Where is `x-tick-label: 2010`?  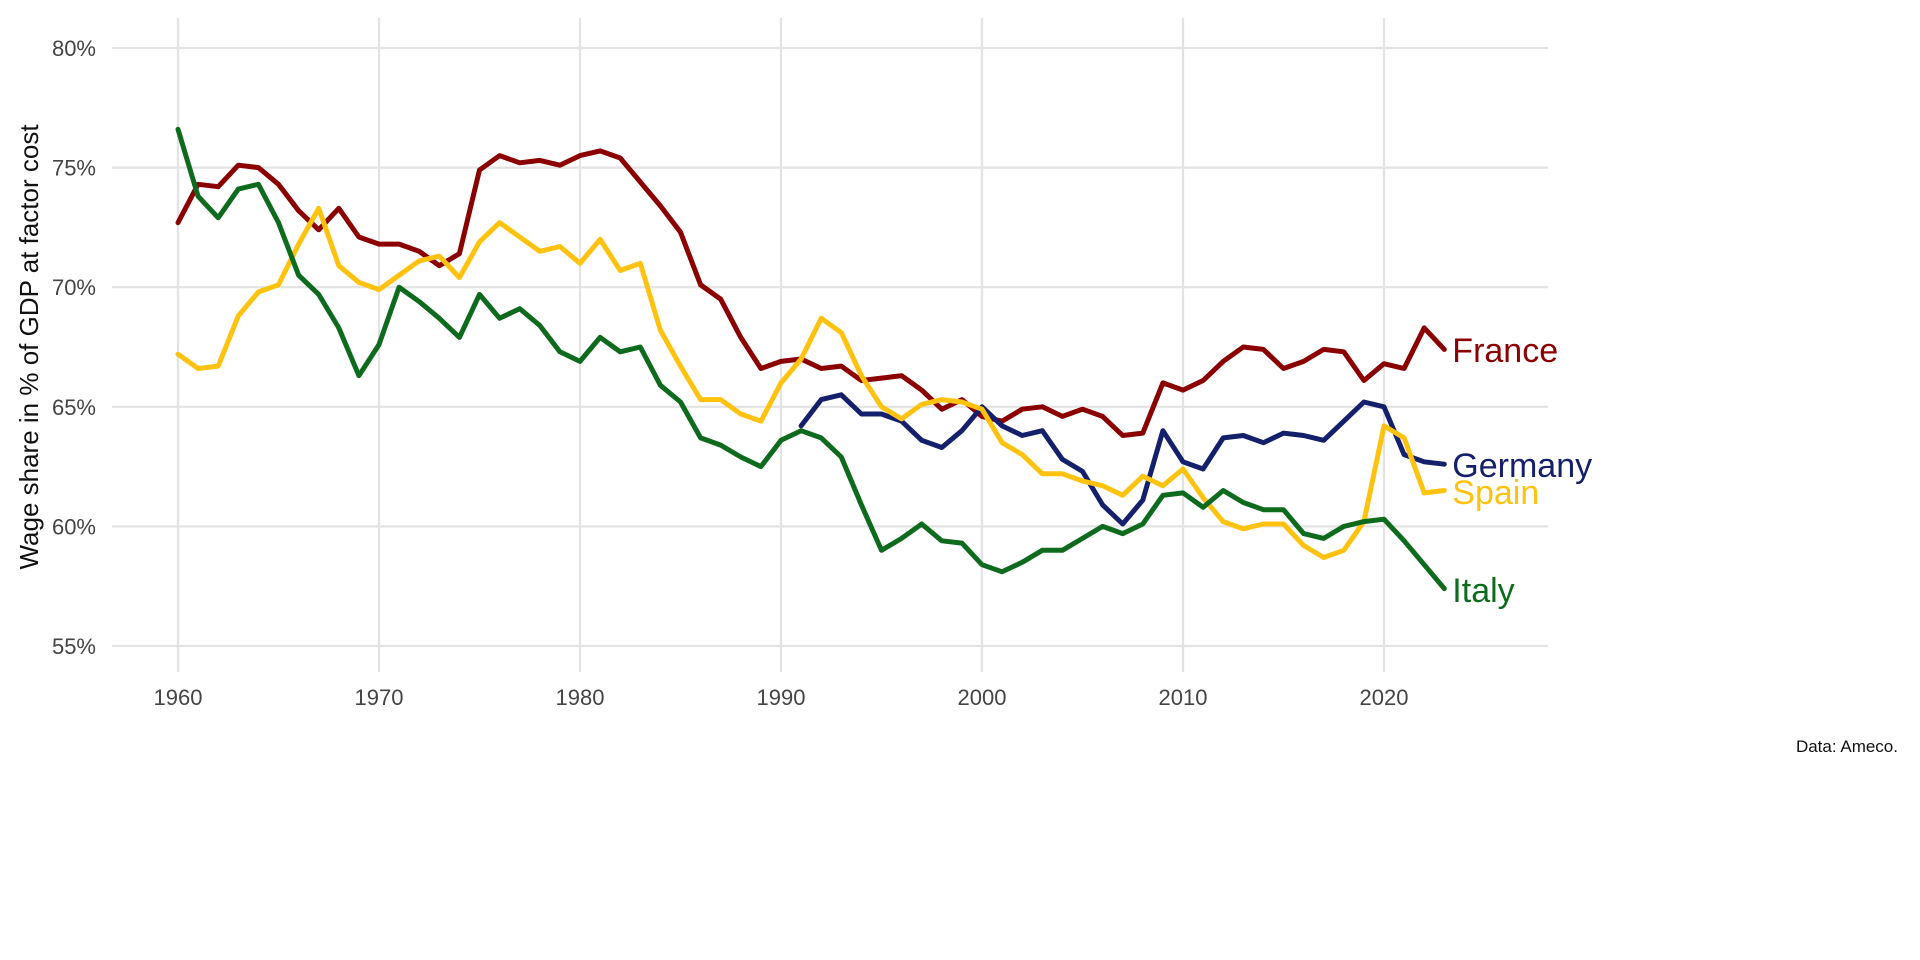 x-tick-label: 2010 is located at coordinates (1183, 697).